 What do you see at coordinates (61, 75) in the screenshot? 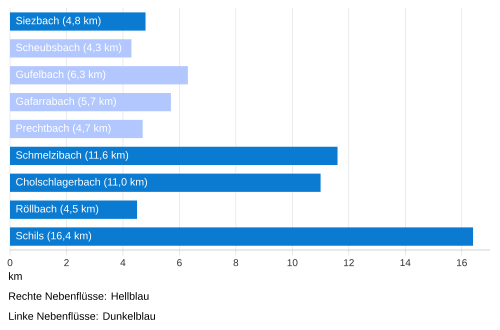
I see `y-tick-label: Gufelbach (6,3 km)` at bounding box center [61, 75].